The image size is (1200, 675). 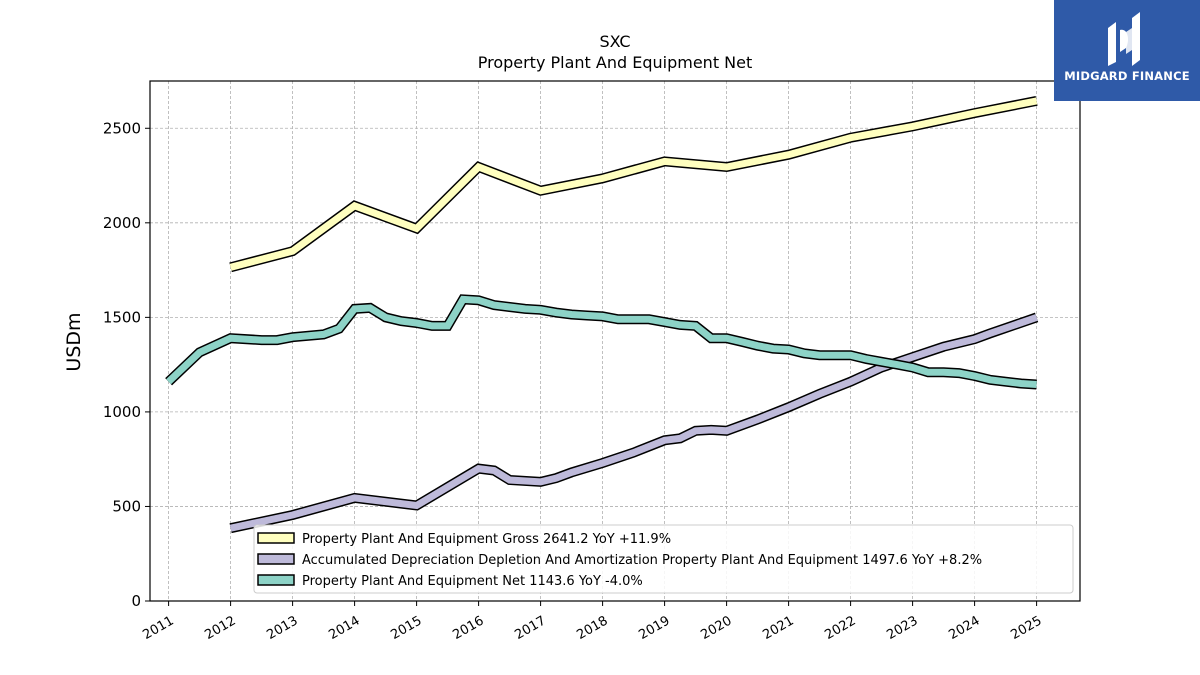 I want to click on chart-title: SXC, so click(x=614, y=41).